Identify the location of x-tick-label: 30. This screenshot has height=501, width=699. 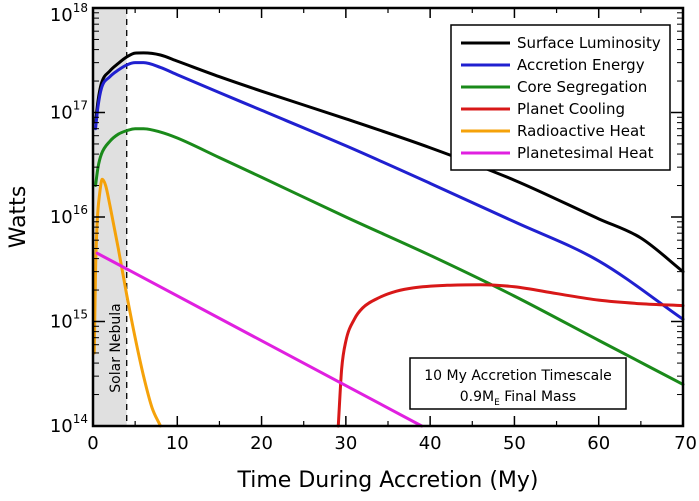
(345, 443).